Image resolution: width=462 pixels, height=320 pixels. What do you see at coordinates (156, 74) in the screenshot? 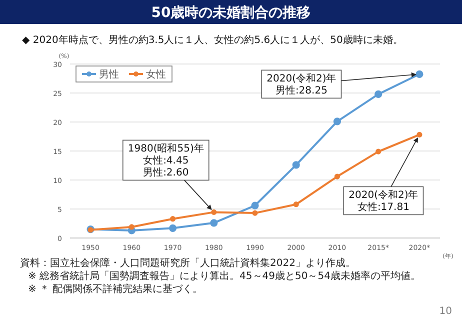
I see `legend-label: 女性` at bounding box center [156, 74].